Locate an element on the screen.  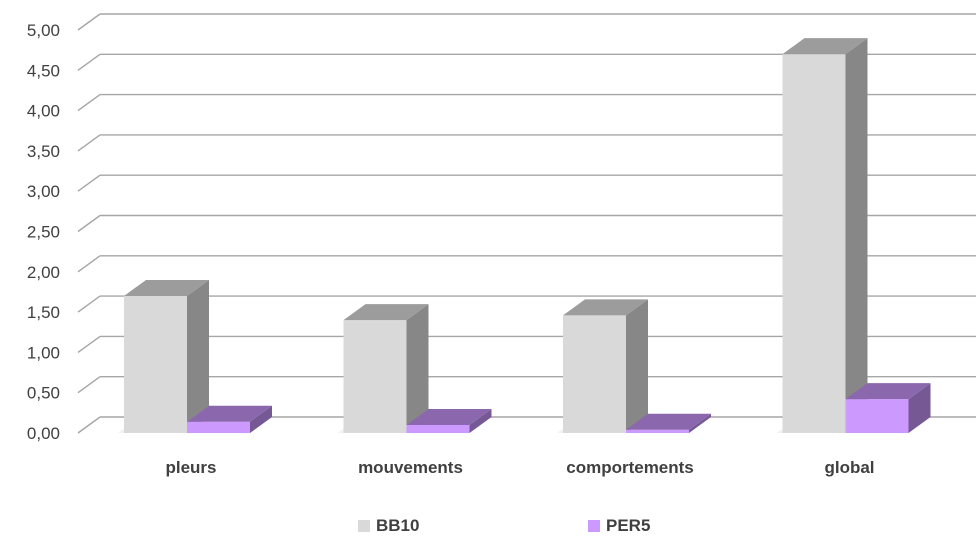
legend-label-per5: PER5 is located at coordinates (628, 526).